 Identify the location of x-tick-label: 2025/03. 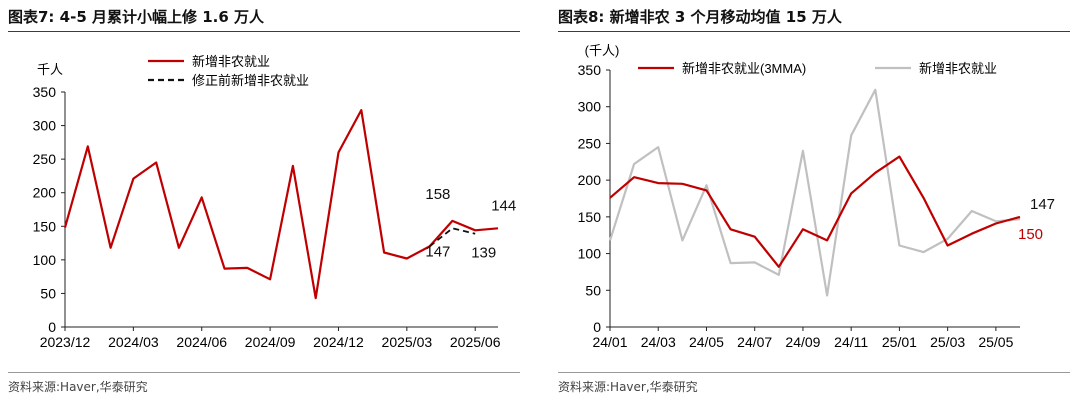
(407, 342).